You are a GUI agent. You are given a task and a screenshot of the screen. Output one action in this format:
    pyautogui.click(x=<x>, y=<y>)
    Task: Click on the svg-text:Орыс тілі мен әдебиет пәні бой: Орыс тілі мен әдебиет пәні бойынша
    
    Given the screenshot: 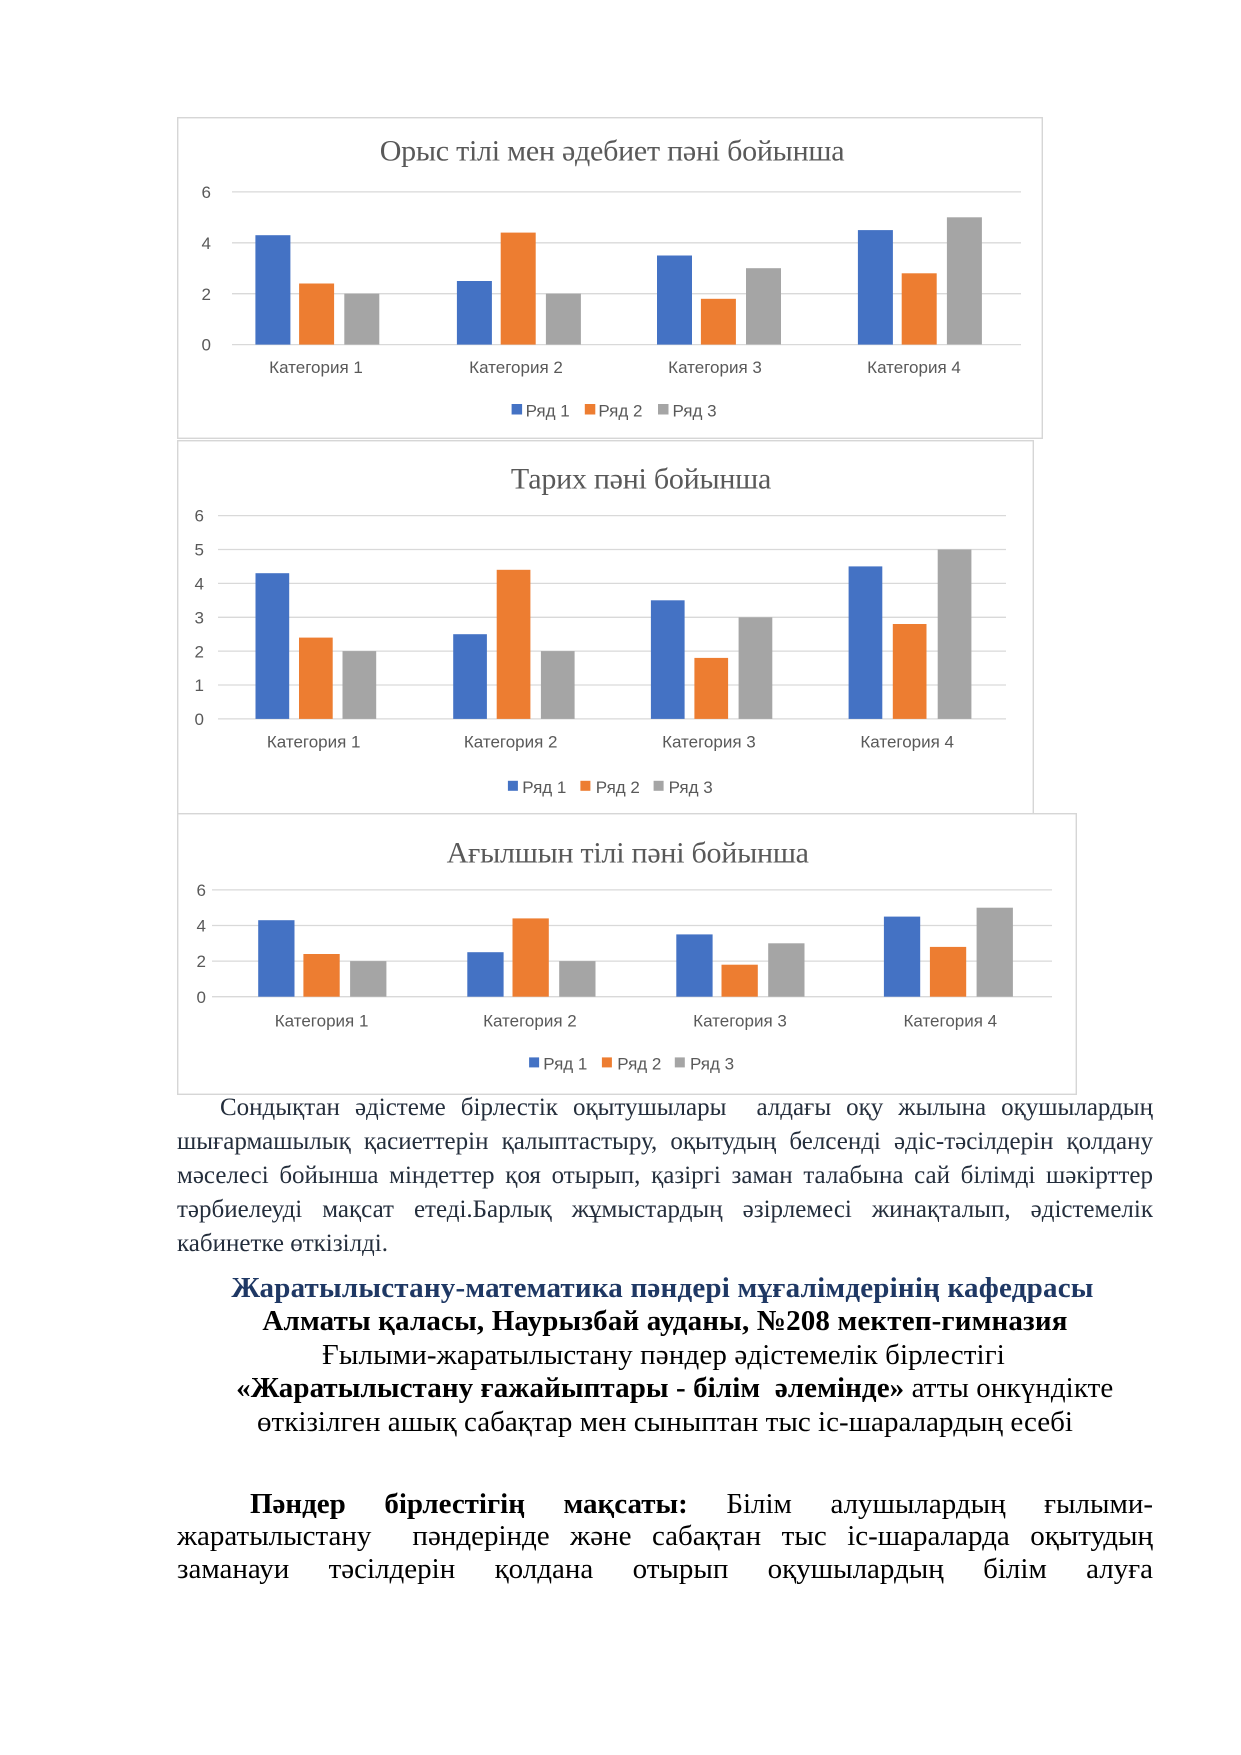 What is the action you would take?
    pyautogui.click(x=612, y=151)
    